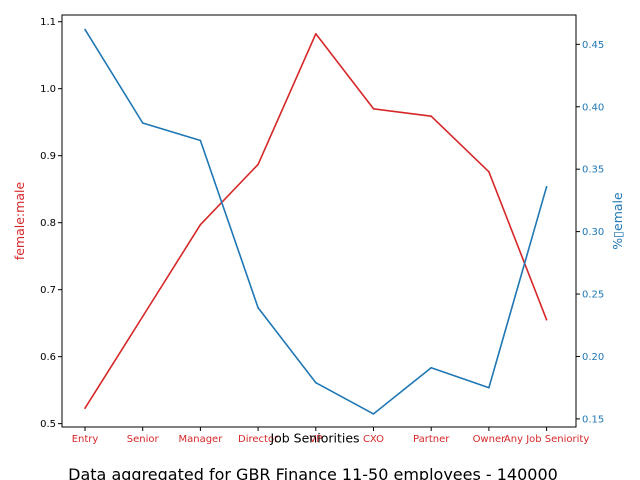  What do you see at coordinates (373, 439) in the screenshot?
I see `x-tick-label: CXO` at bounding box center [373, 439].